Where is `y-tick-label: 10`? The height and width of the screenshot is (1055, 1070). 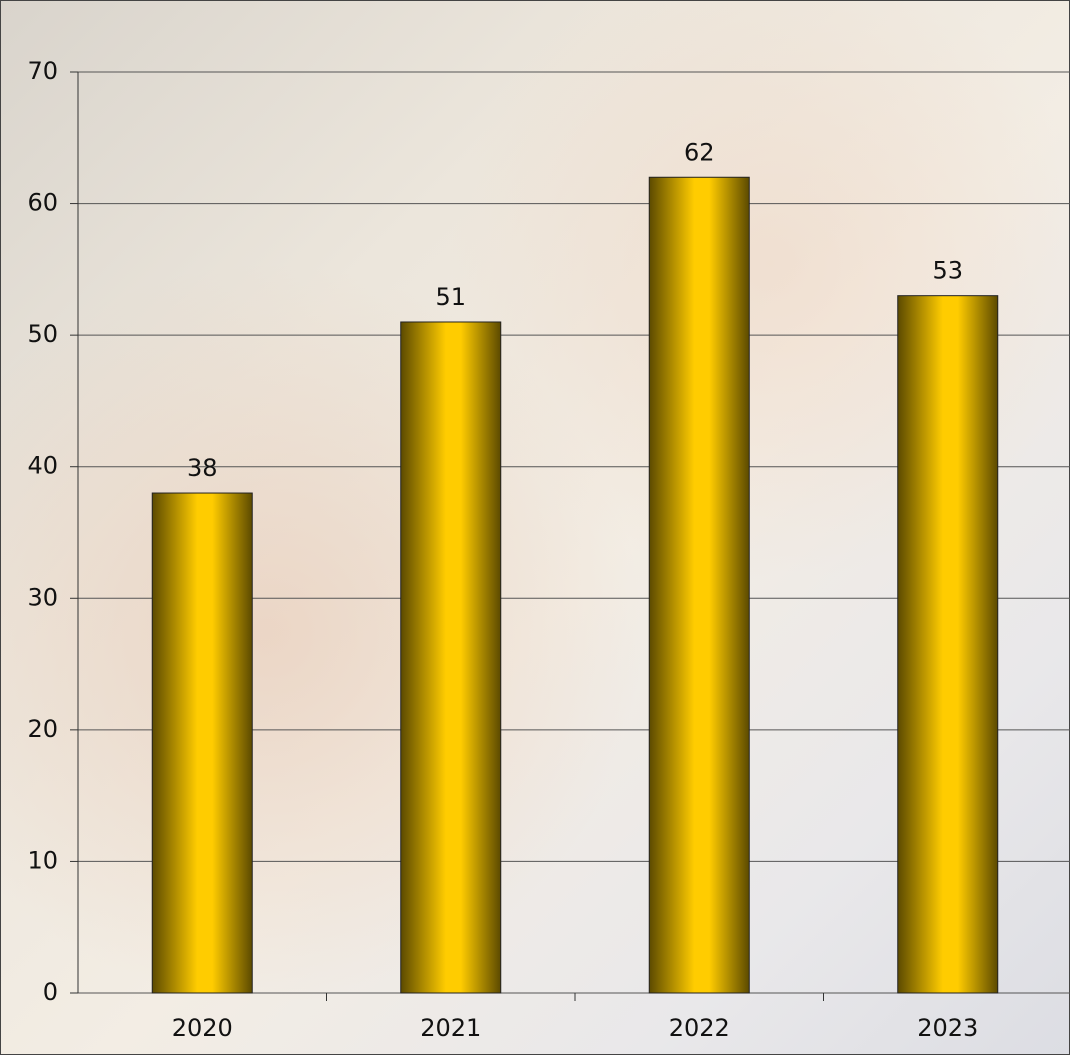 y-tick-label: 10 is located at coordinates (42, 860).